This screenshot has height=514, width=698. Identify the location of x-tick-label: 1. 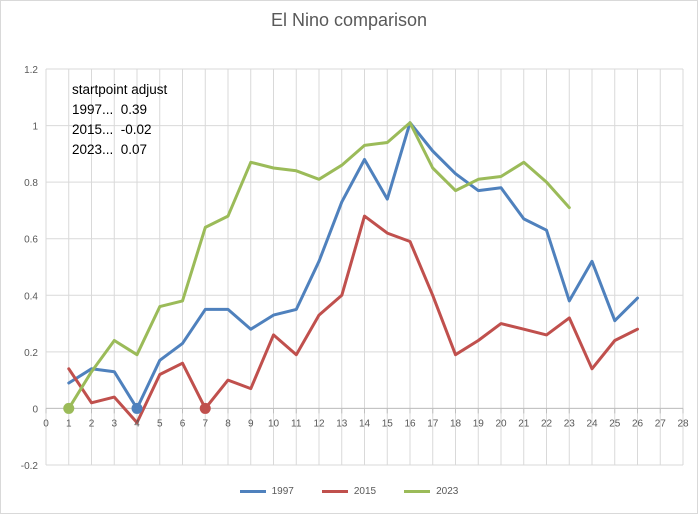
(69, 423).